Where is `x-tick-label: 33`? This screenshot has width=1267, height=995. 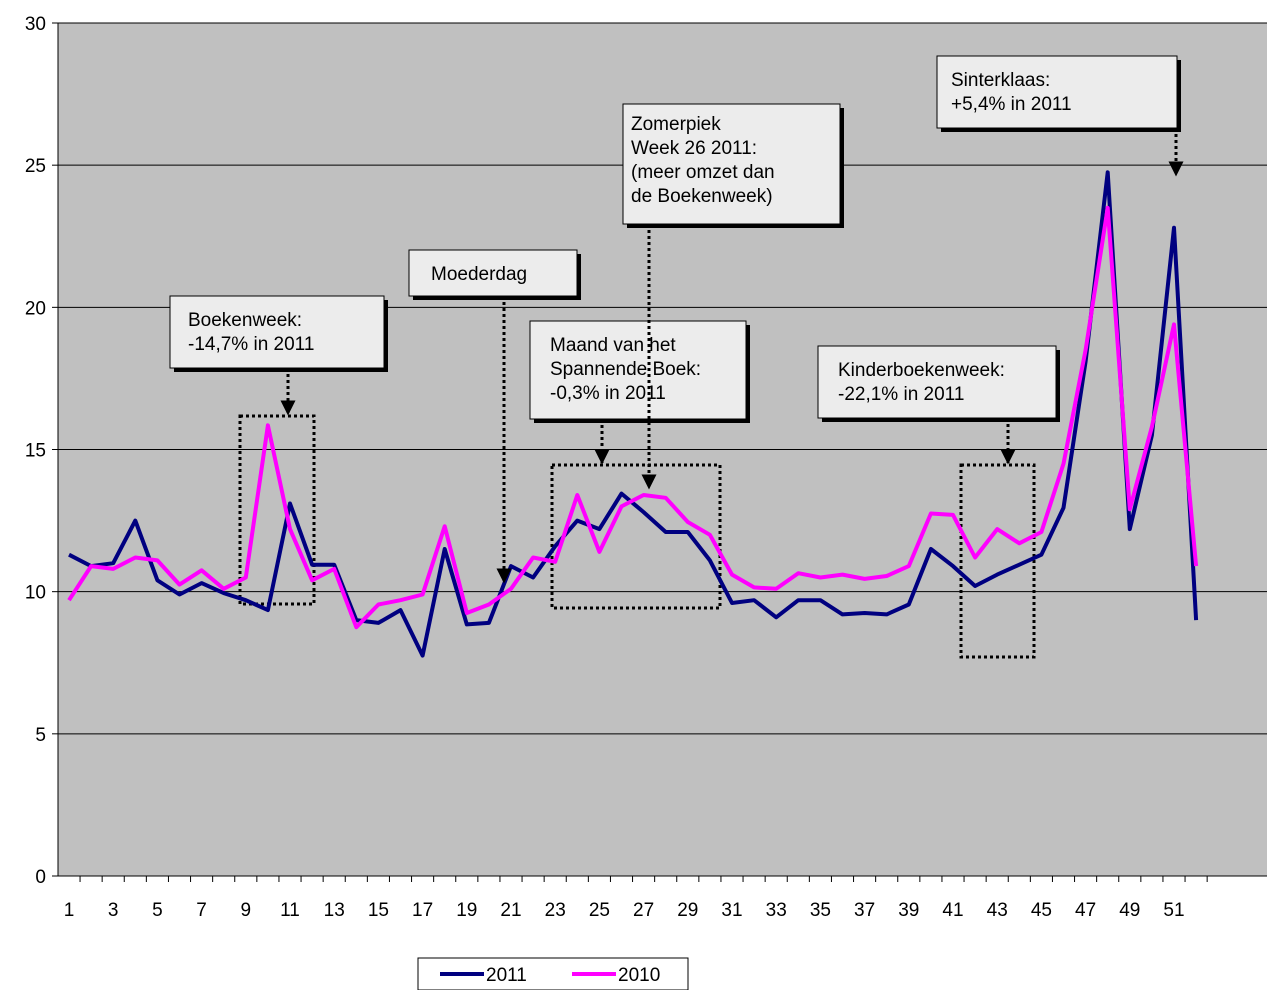 x-tick-label: 33 is located at coordinates (776, 910).